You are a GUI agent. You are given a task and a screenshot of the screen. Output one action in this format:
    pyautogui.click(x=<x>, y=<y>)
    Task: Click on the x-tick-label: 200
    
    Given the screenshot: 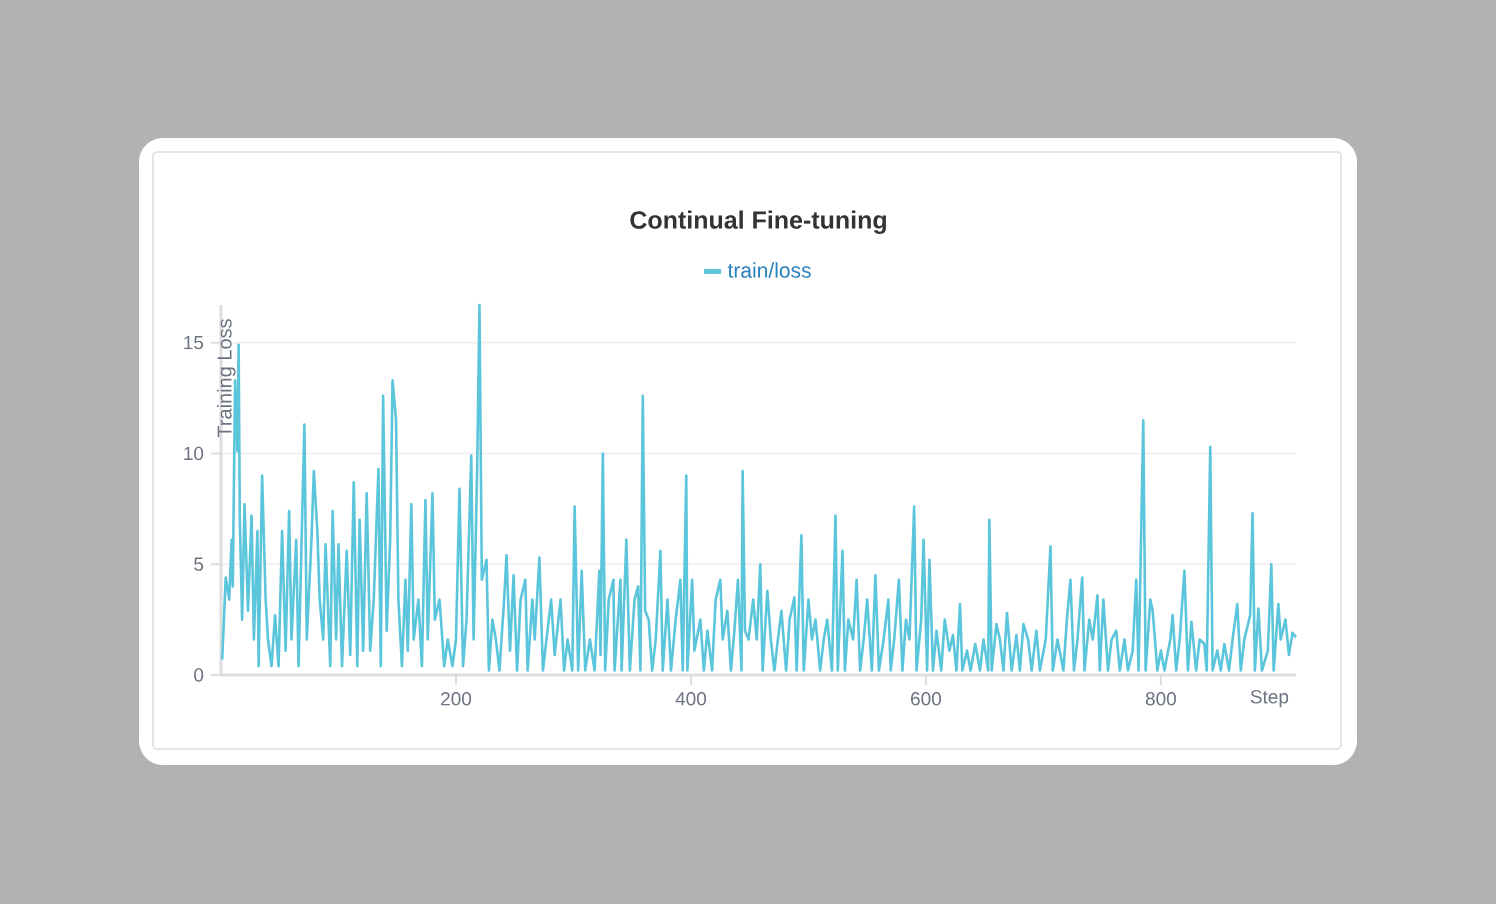 What is the action you would take?
    pyautogui.click(x=456, y=699)
    